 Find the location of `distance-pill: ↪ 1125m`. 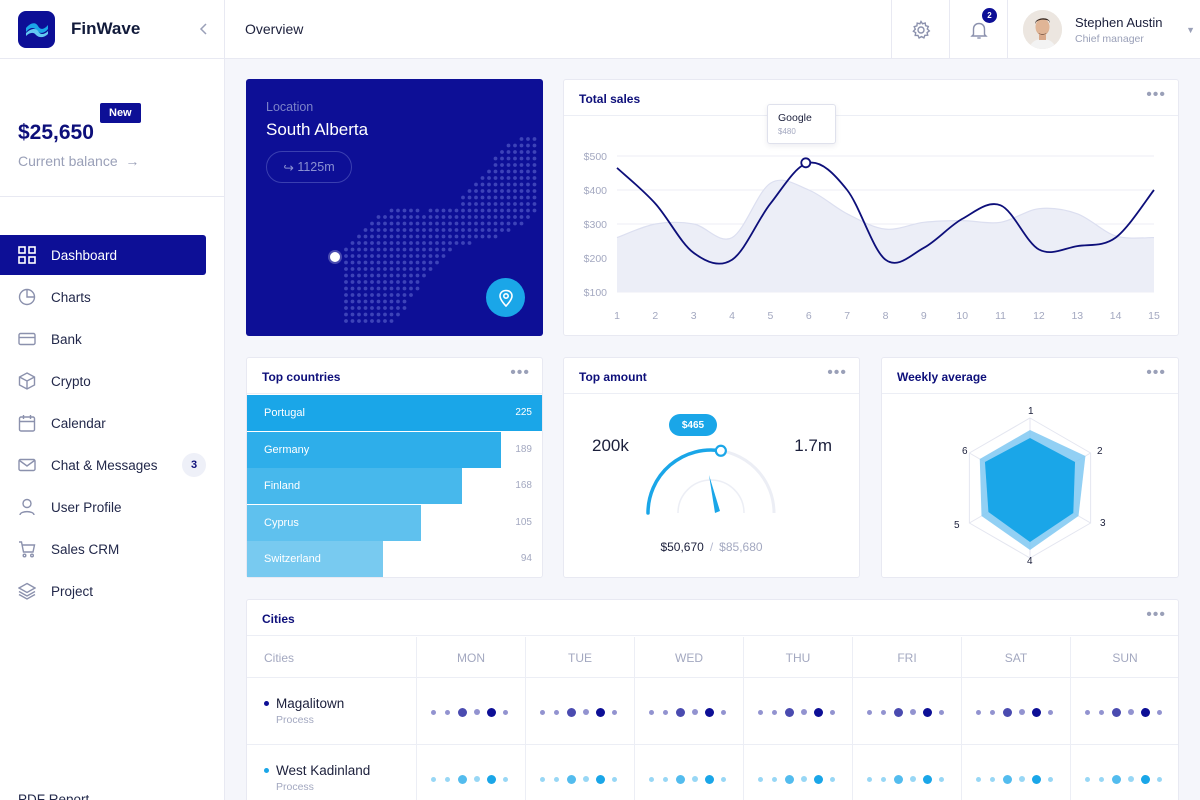

distance-pill: ↪ 1125m is located at coordinates (309, 167).